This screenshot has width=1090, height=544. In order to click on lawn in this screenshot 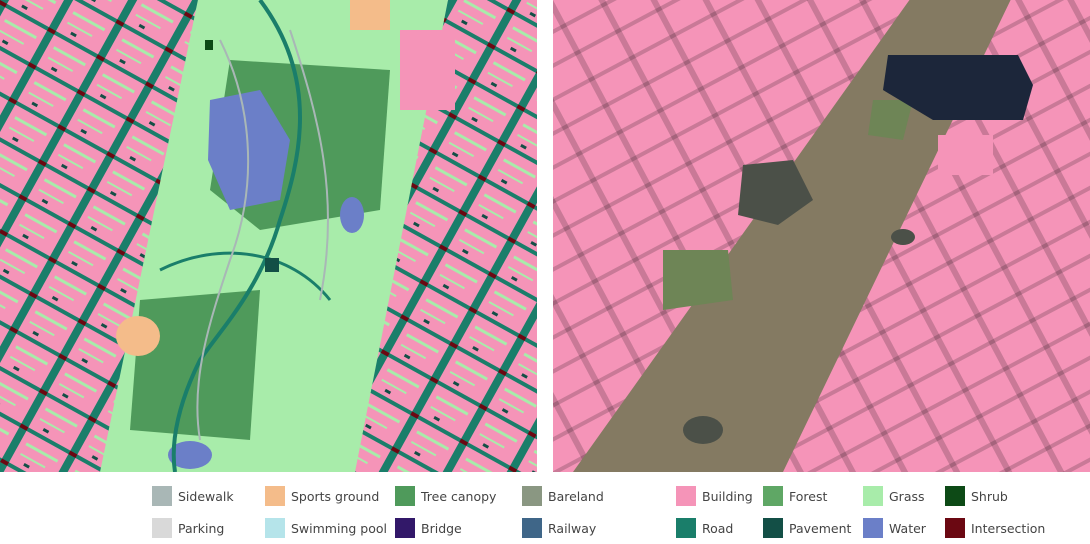, I will do `click(698, 280)`.